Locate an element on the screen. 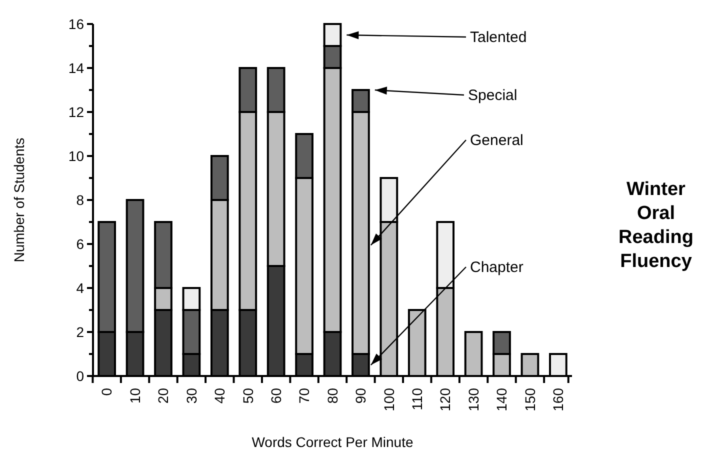 This screenshot has height=459, width=702. x-tick-label: 150 is located at coordinates (530, 400).